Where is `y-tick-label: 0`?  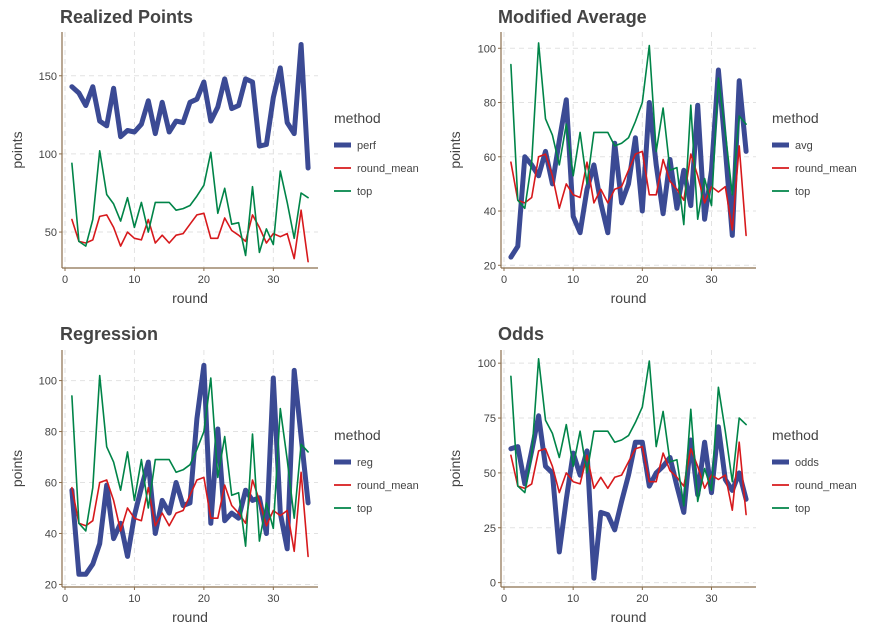 y-tick-label: 0 is located at coordinates (493, 584).